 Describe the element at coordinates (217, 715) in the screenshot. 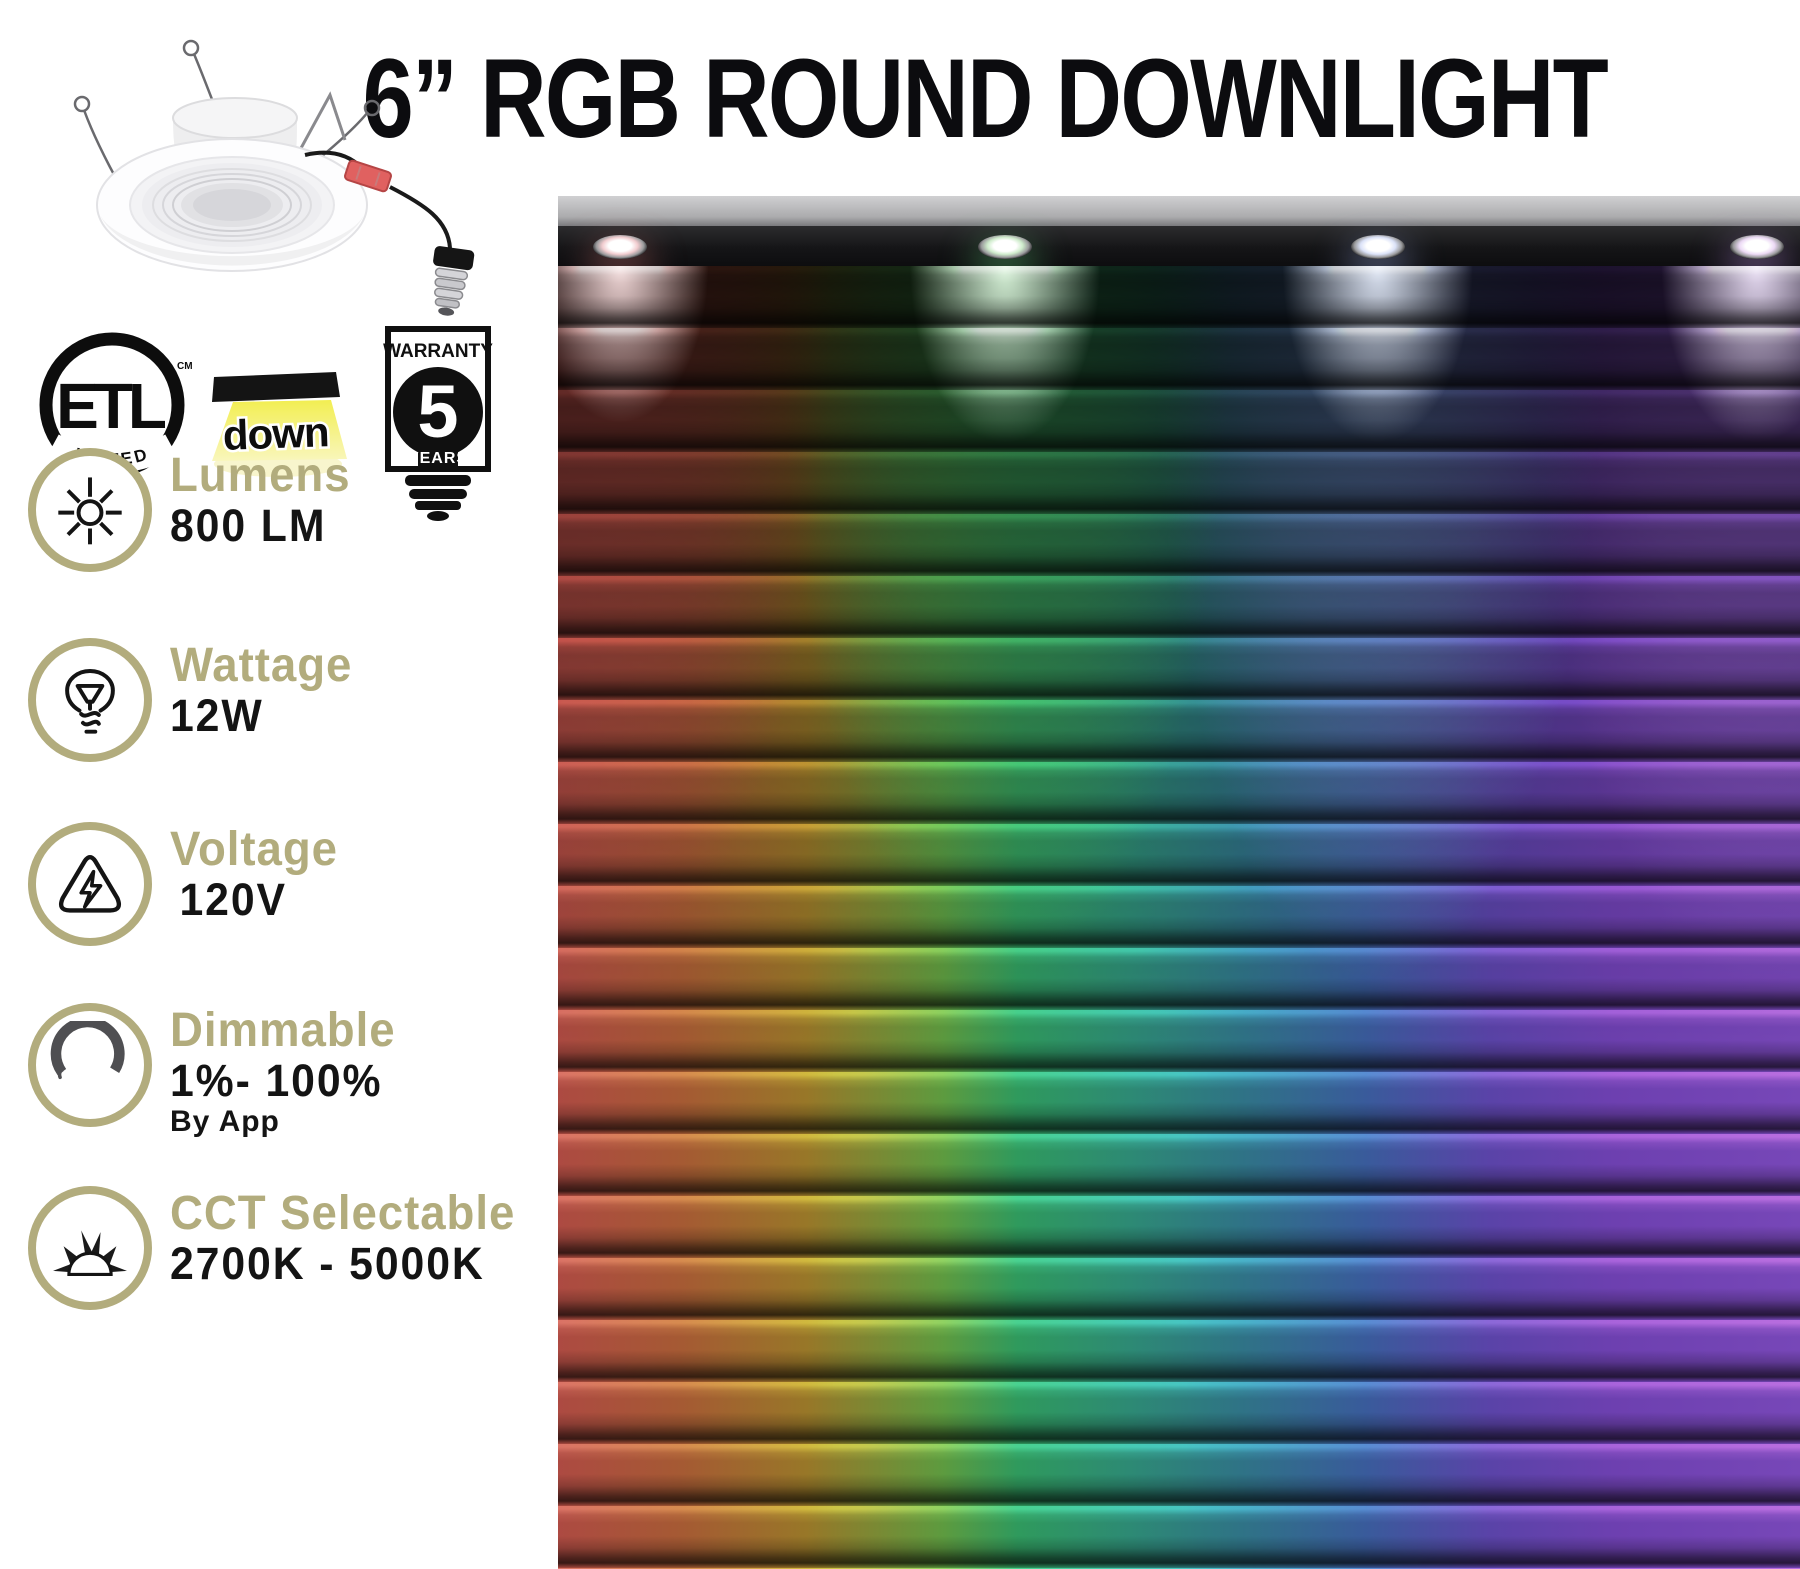

I see `spec-value: 12W` at that location.